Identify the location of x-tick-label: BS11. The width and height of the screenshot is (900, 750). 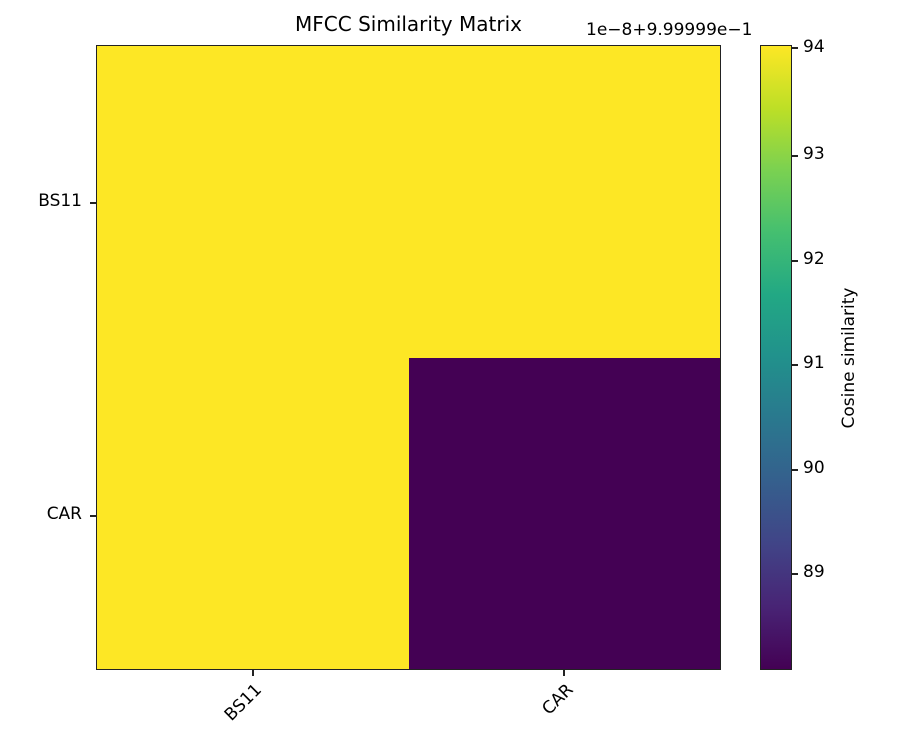
(244, 703).